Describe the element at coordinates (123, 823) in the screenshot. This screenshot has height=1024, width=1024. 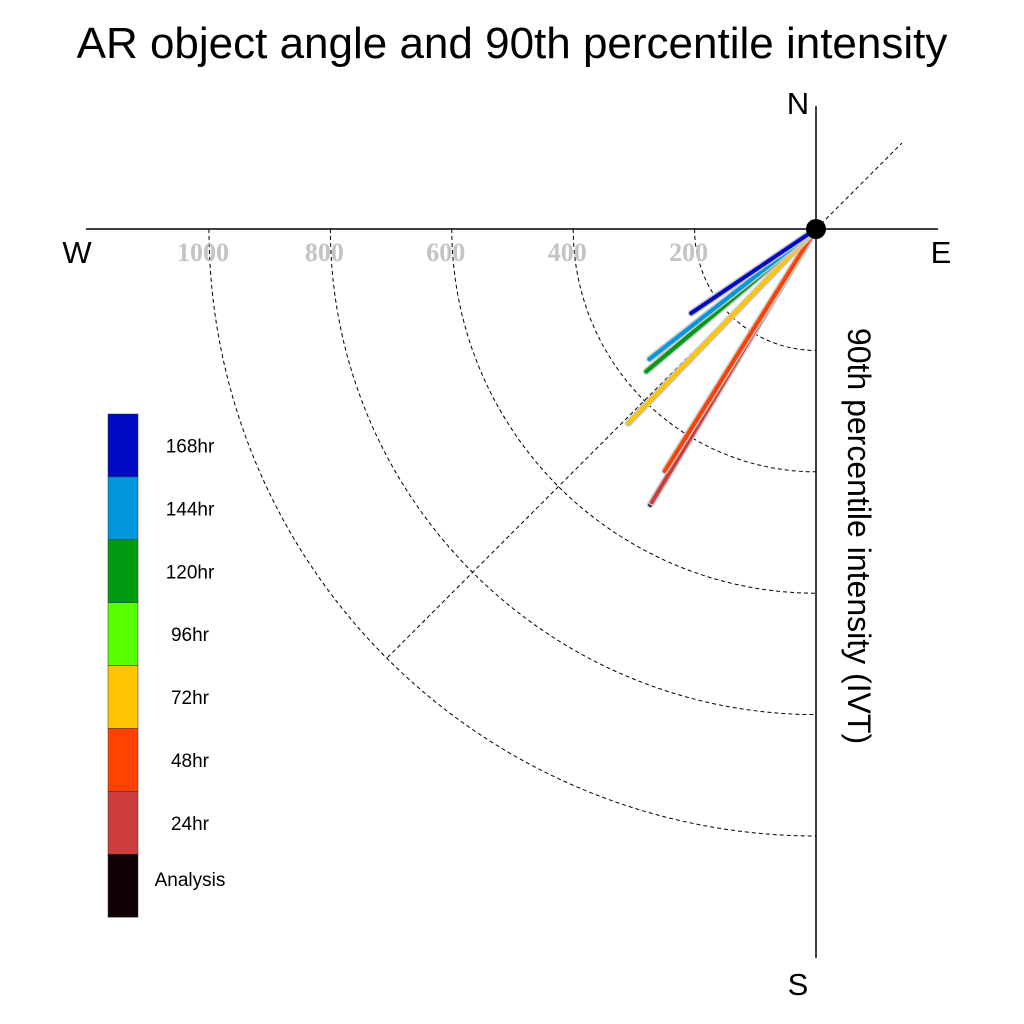
I see `legend-swatch-24hr` at that location.